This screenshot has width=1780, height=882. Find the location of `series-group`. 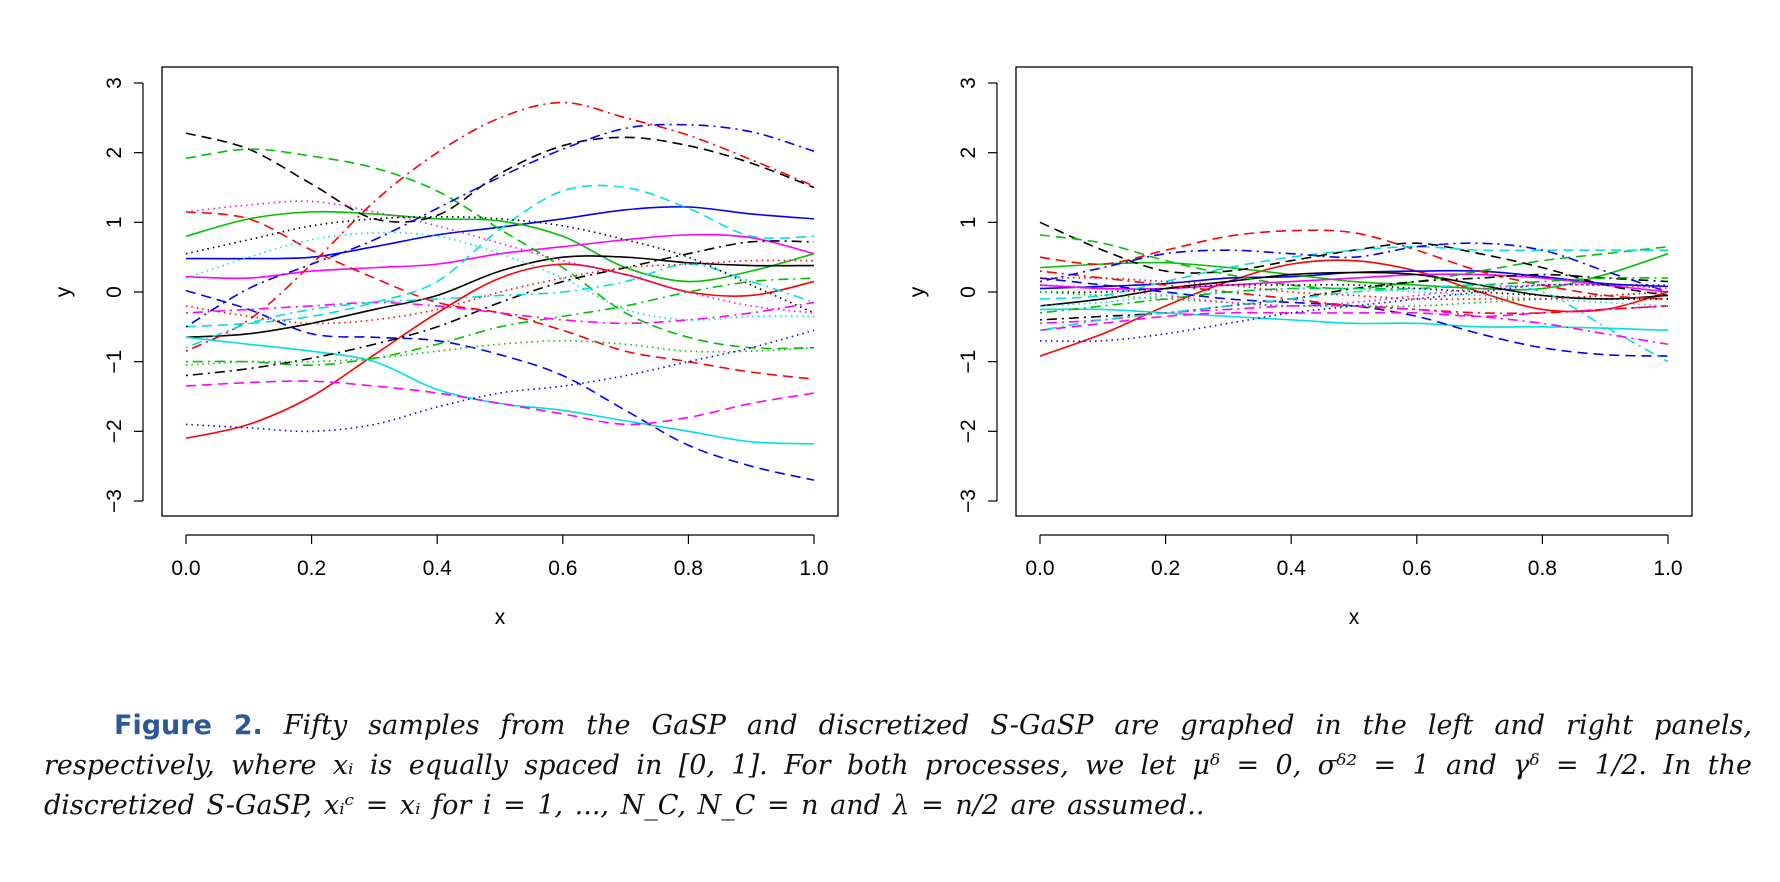

series-group is located at coordinates (1354, 292).